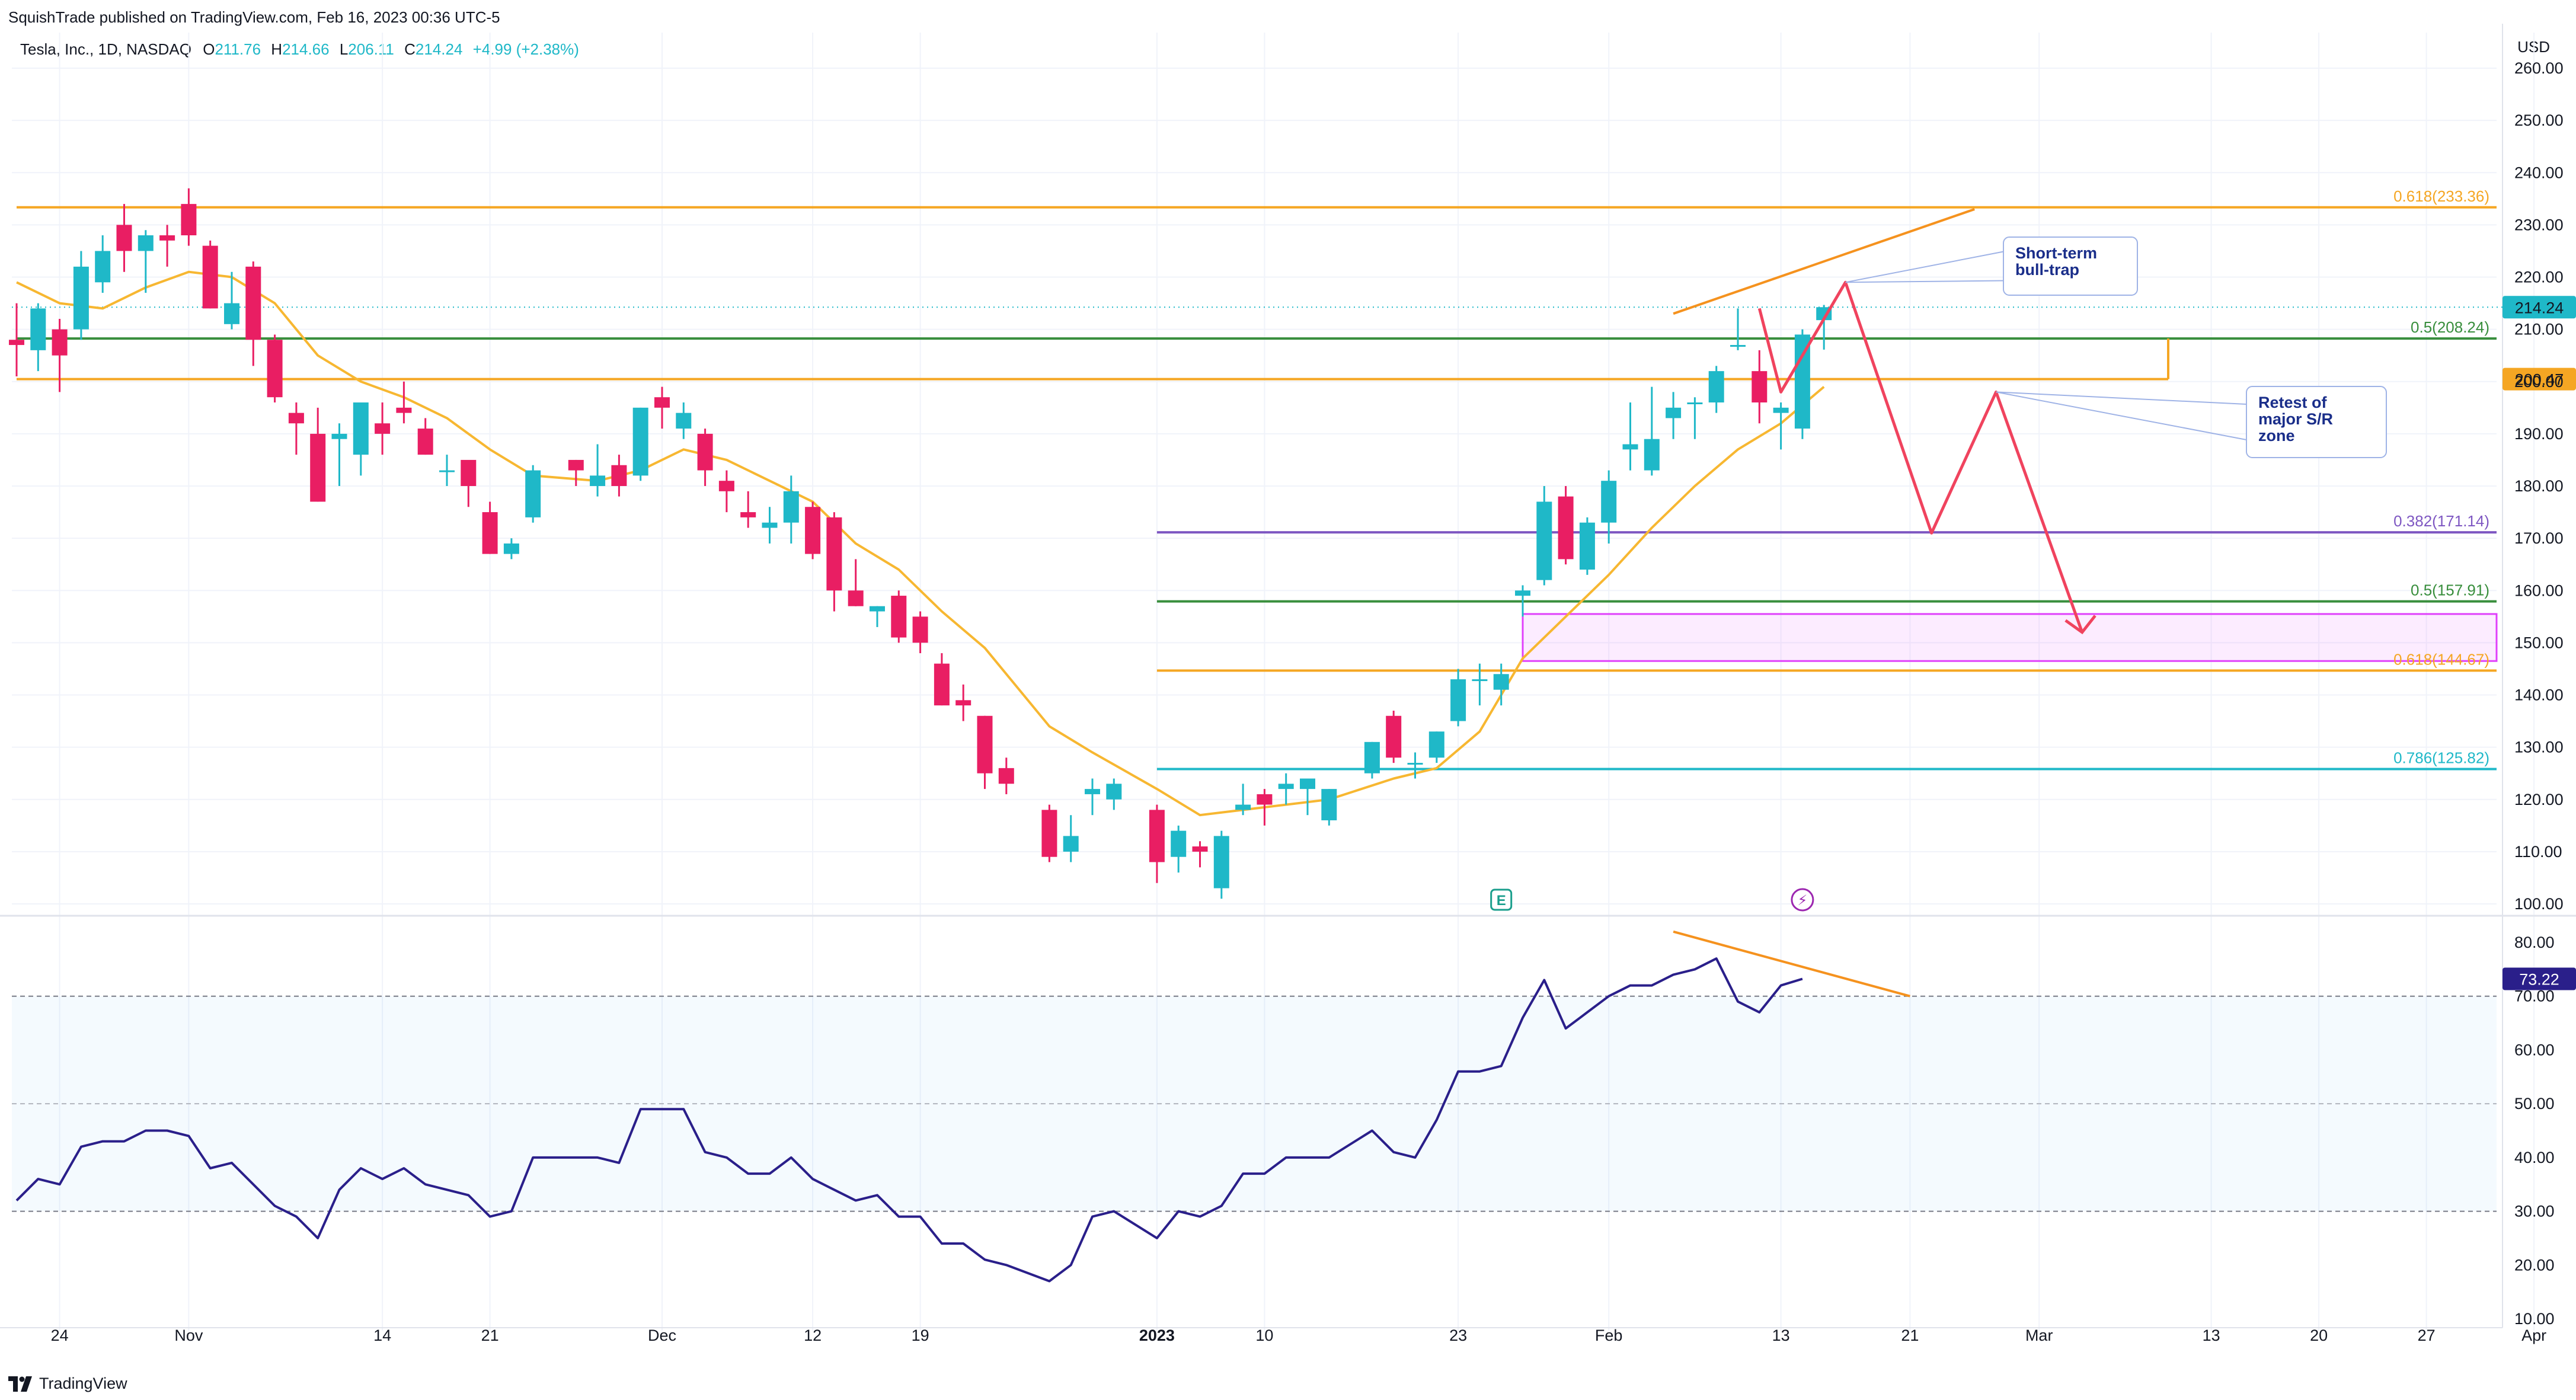 This screenshot has height=1400, width=2576. Describe the element at coordinates (2539, 799) in the screenshot. I see `price-tick-label: 120.00` at that location.